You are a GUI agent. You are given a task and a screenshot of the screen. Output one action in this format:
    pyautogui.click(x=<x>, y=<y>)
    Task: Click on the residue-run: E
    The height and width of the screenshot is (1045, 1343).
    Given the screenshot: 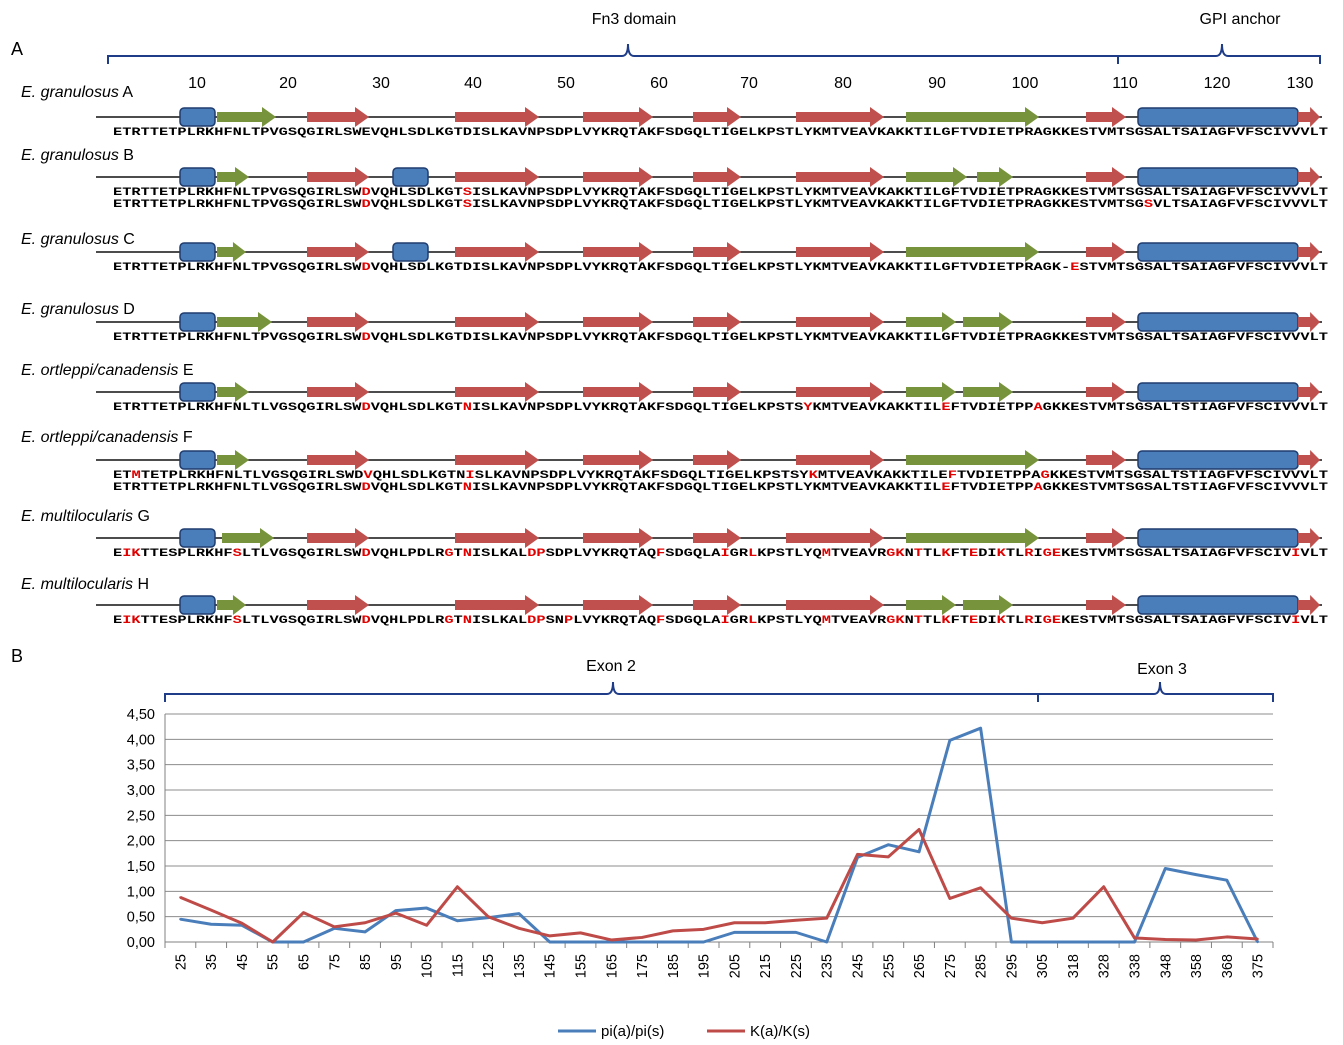 What is the action you would take?
    pyautogui.click(x=117, y=554)
    